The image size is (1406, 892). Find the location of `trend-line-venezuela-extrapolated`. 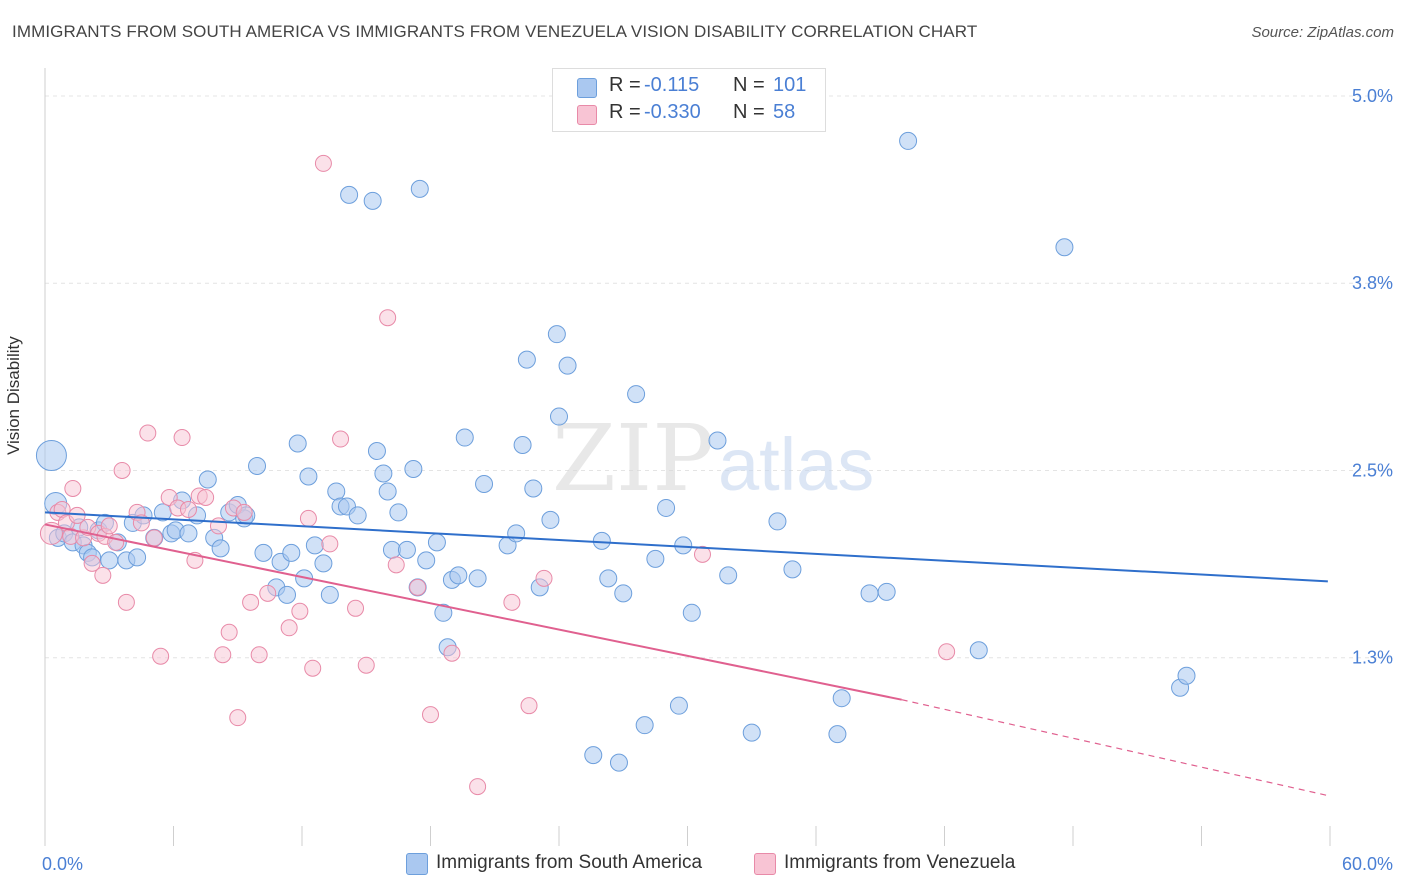

trend-line-venezuela-extrapolated is located at coordinates (1114, 748).